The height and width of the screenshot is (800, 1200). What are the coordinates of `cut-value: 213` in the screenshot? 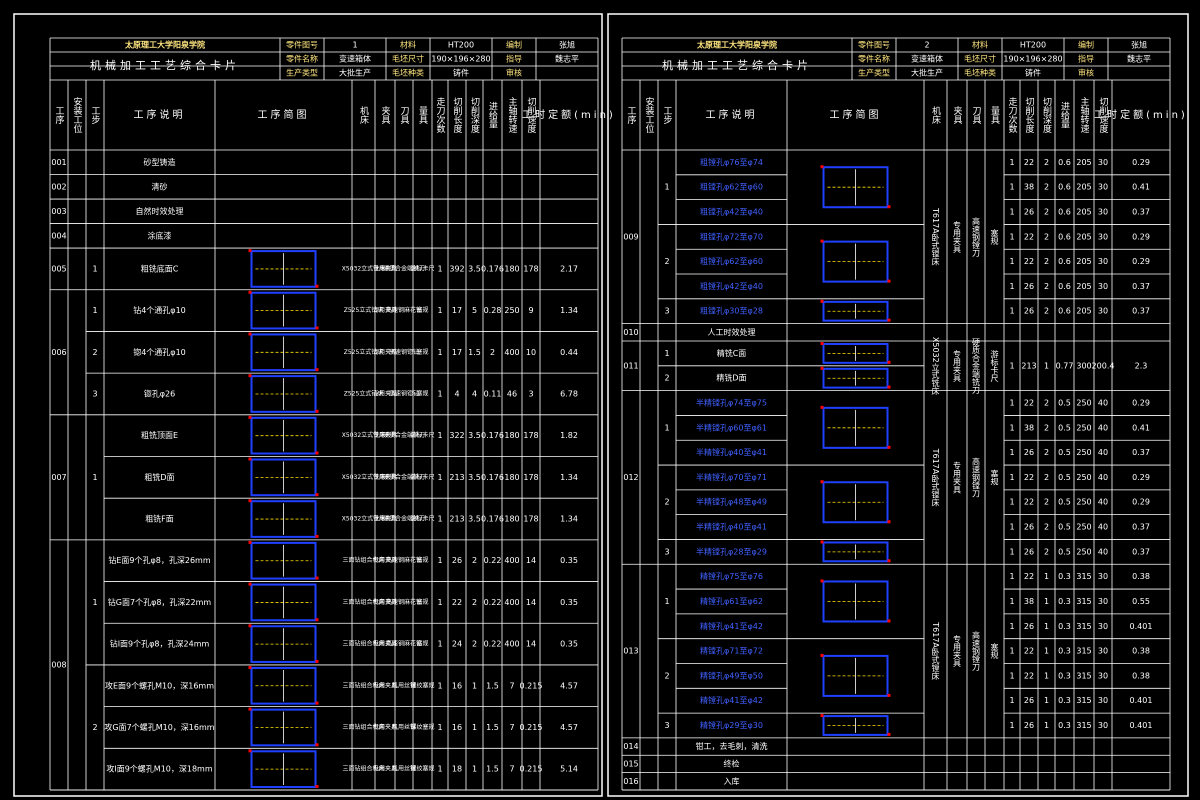 It's located at (1028, 365).